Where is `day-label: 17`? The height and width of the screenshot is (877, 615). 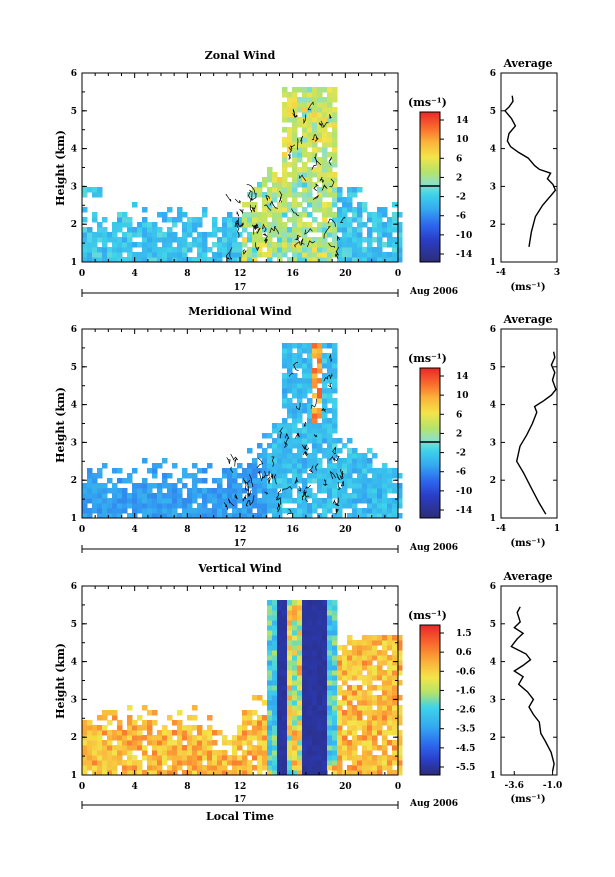
day-label: 17 is located at coordinates (240, 800).